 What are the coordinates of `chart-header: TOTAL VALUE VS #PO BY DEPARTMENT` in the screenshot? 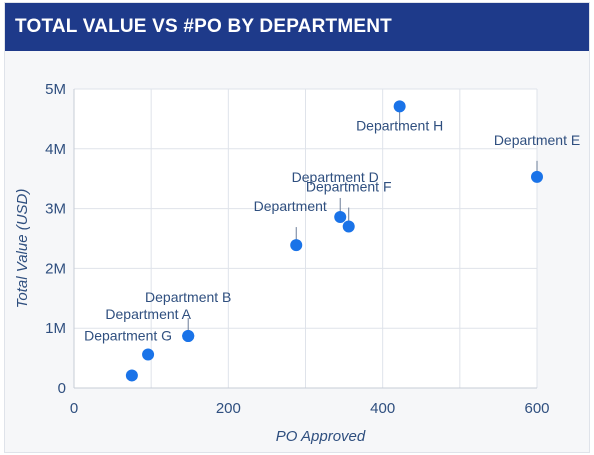 It's located at (297, 27).